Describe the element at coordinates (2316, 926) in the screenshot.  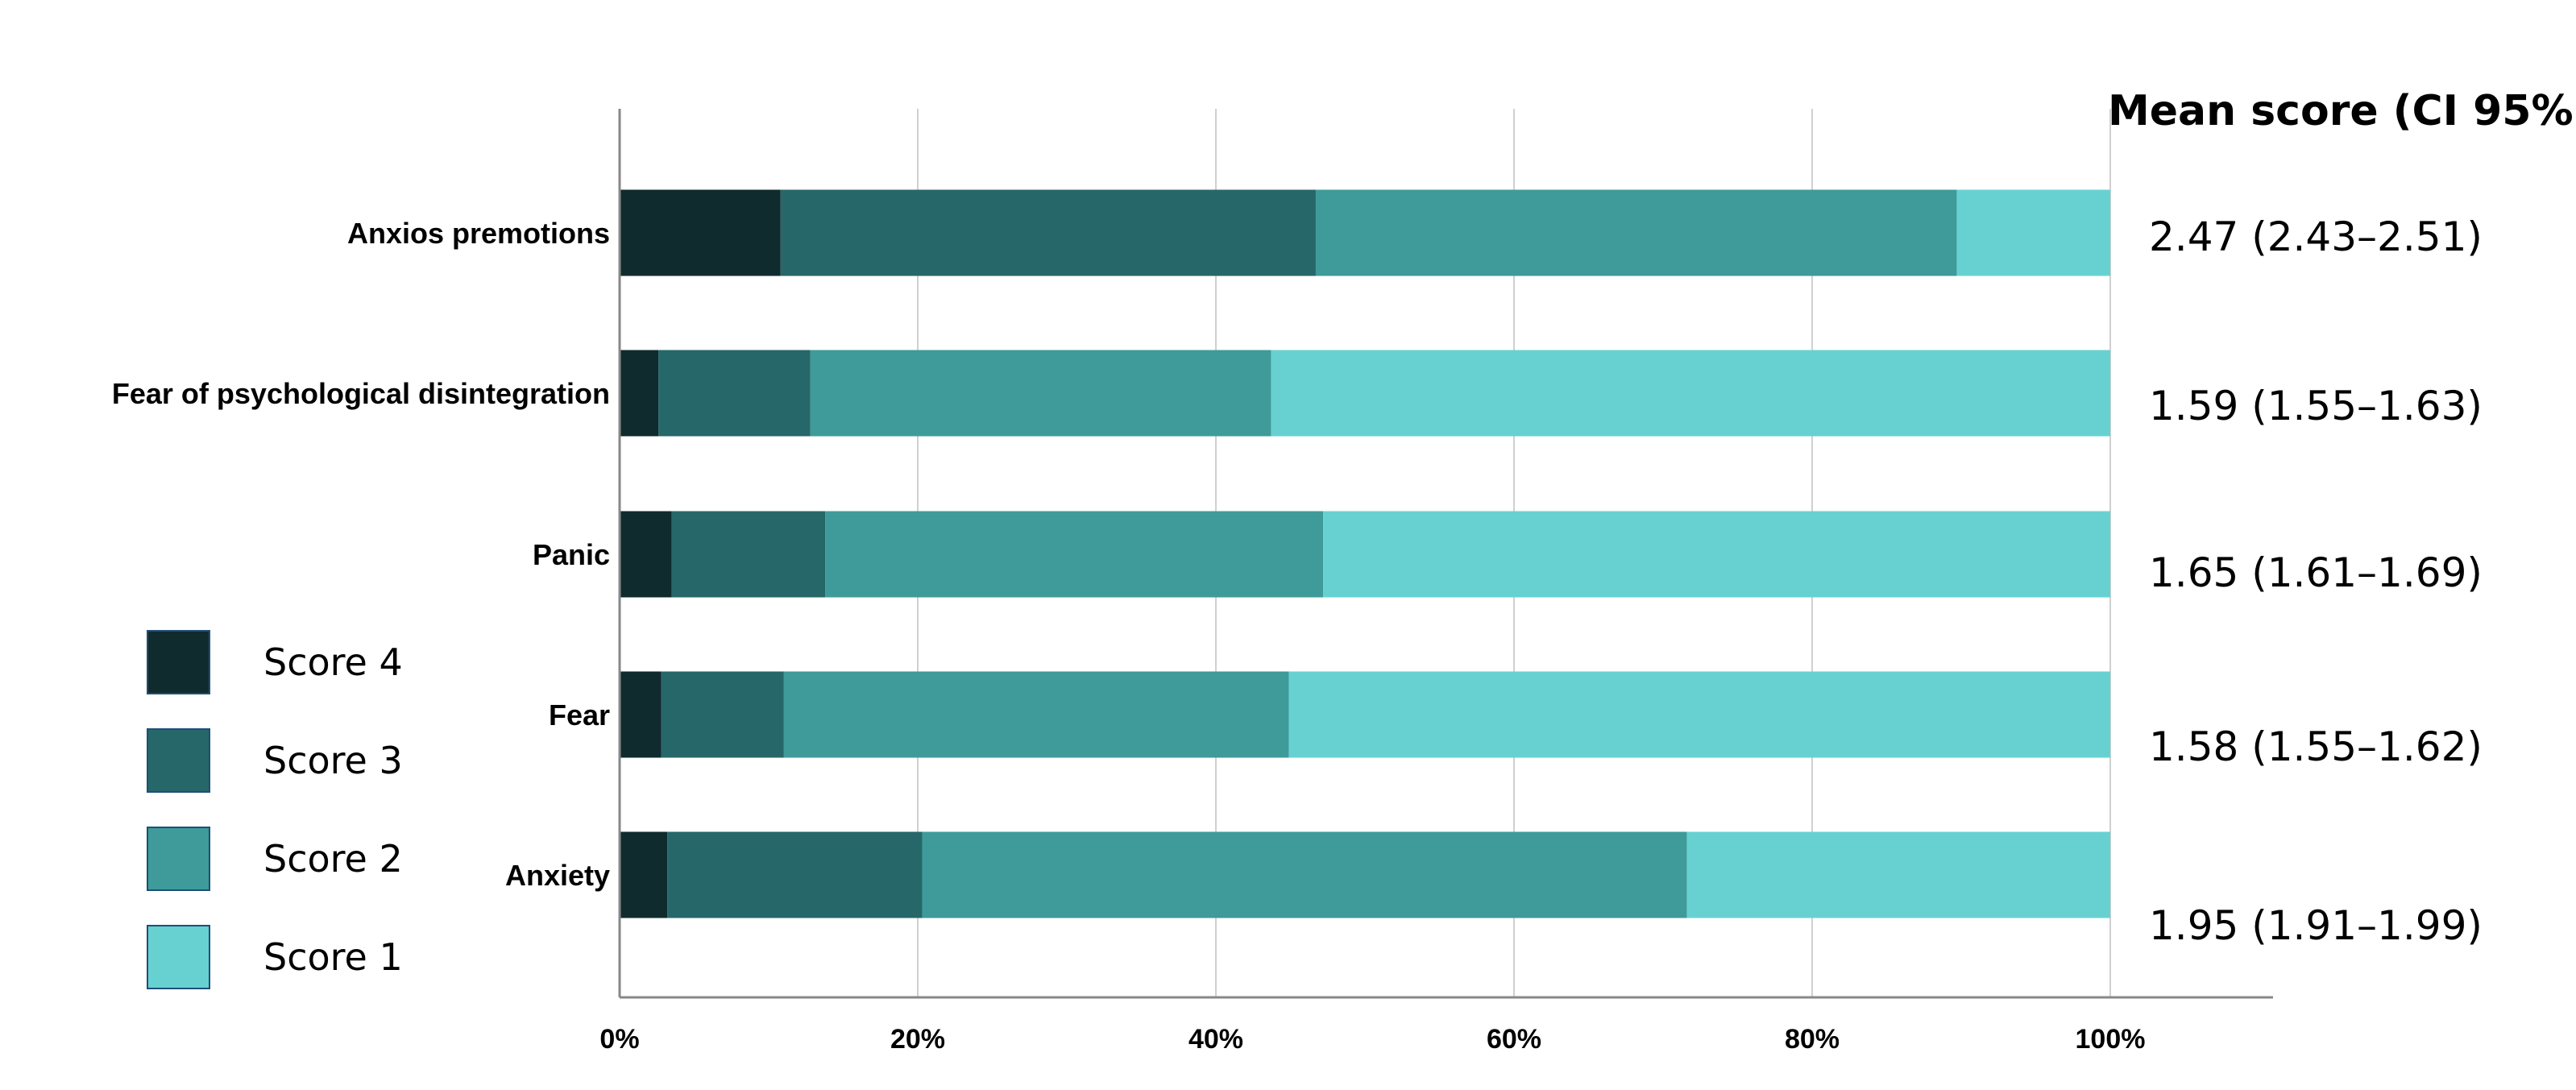
I see `mean-score-value: 1.95 (1.91–1.99)` at that location.